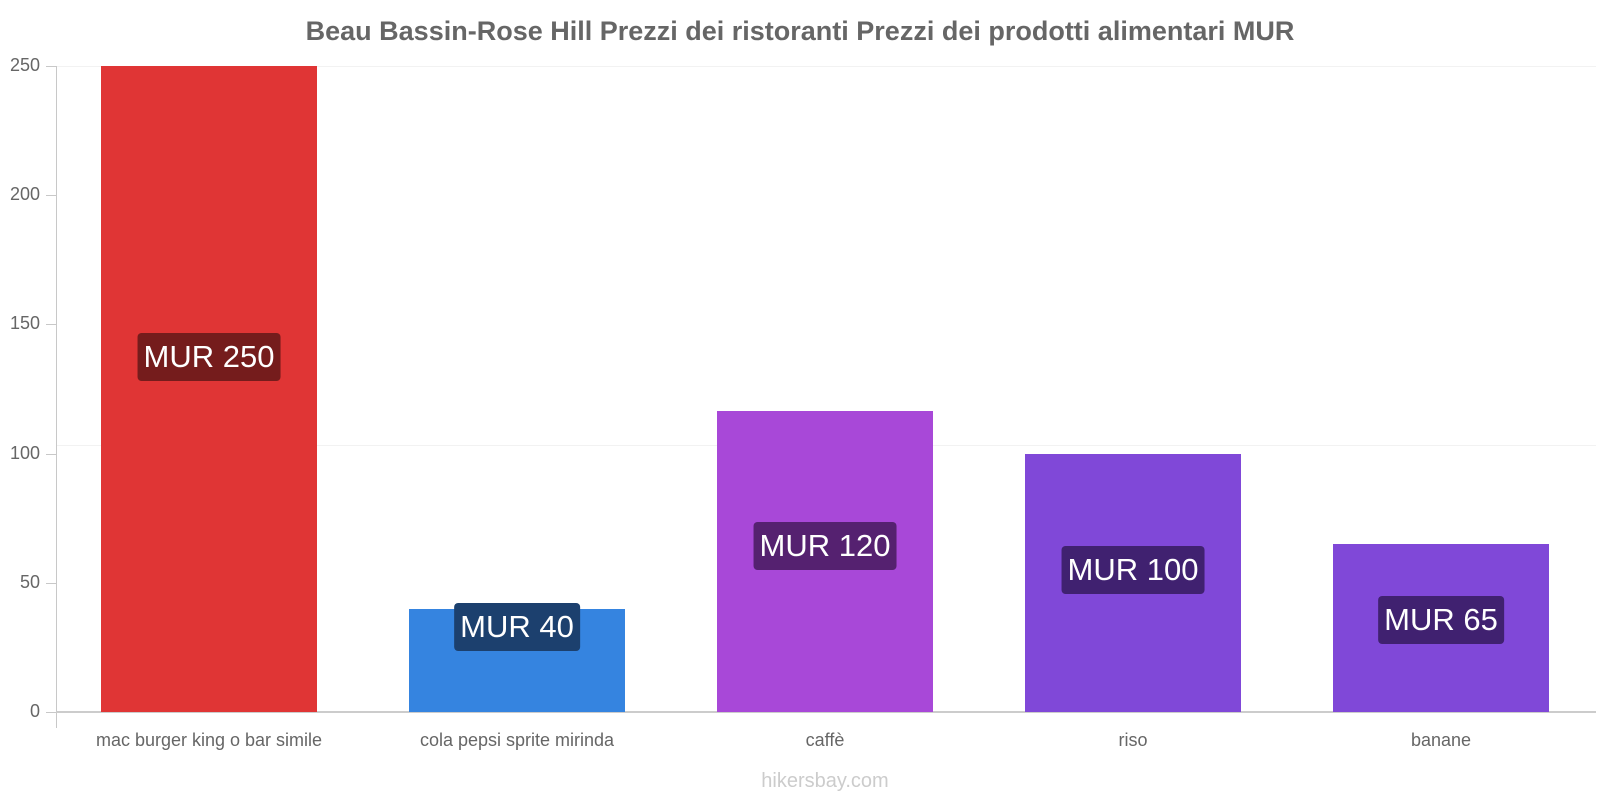 This screenshot has height=800, width=1600. Describe the element at coordinates (24, 65) in the screenshot. I see `y-tick-label: 250` at that location.